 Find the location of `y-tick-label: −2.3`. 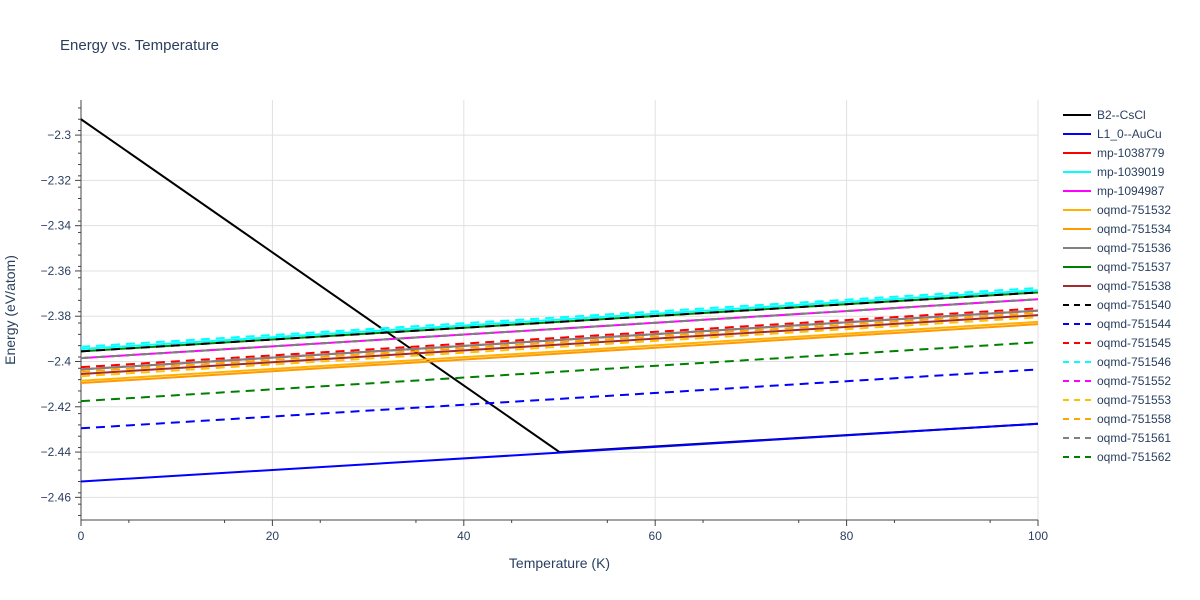

y-tick-label: −2.3 is located at coordinates (59, 135).